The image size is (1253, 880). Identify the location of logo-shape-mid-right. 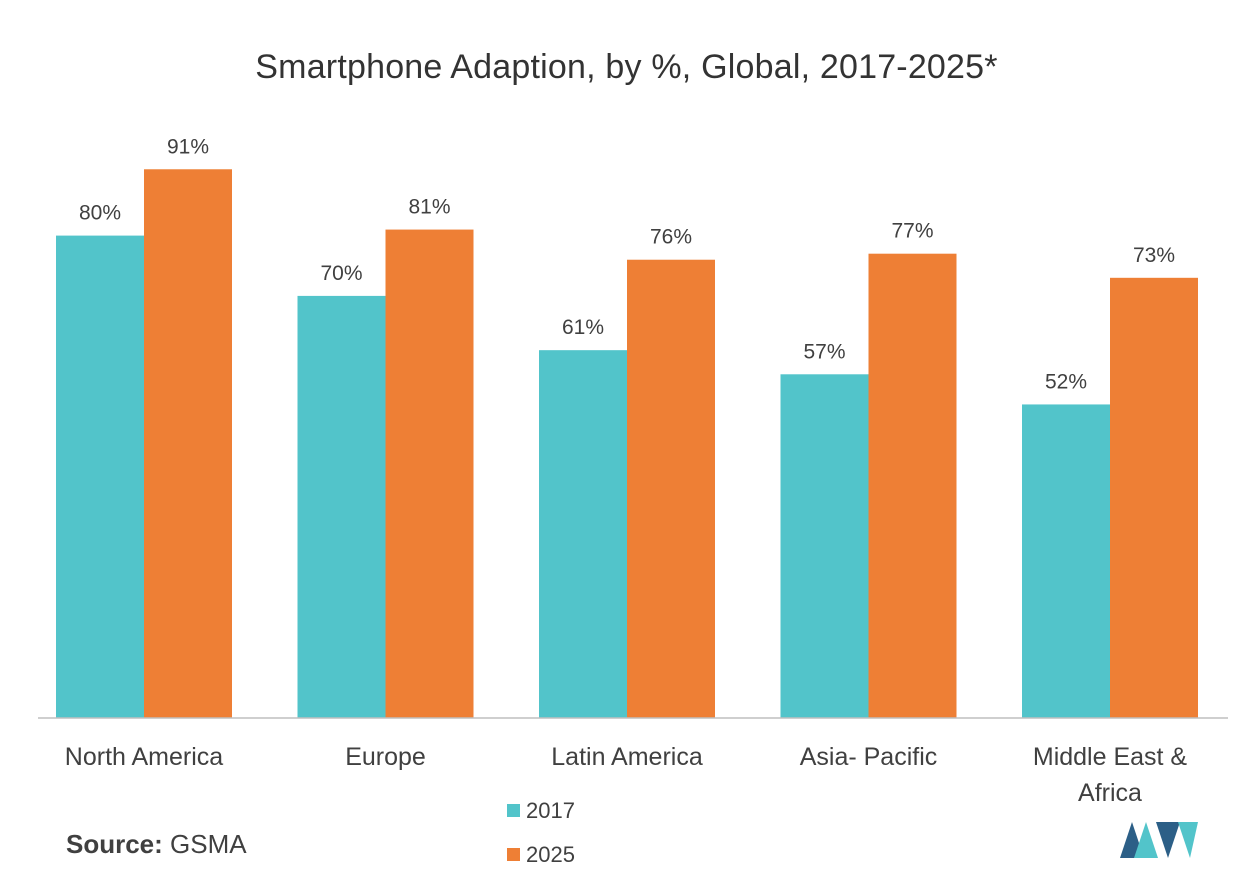
(1168, 840).